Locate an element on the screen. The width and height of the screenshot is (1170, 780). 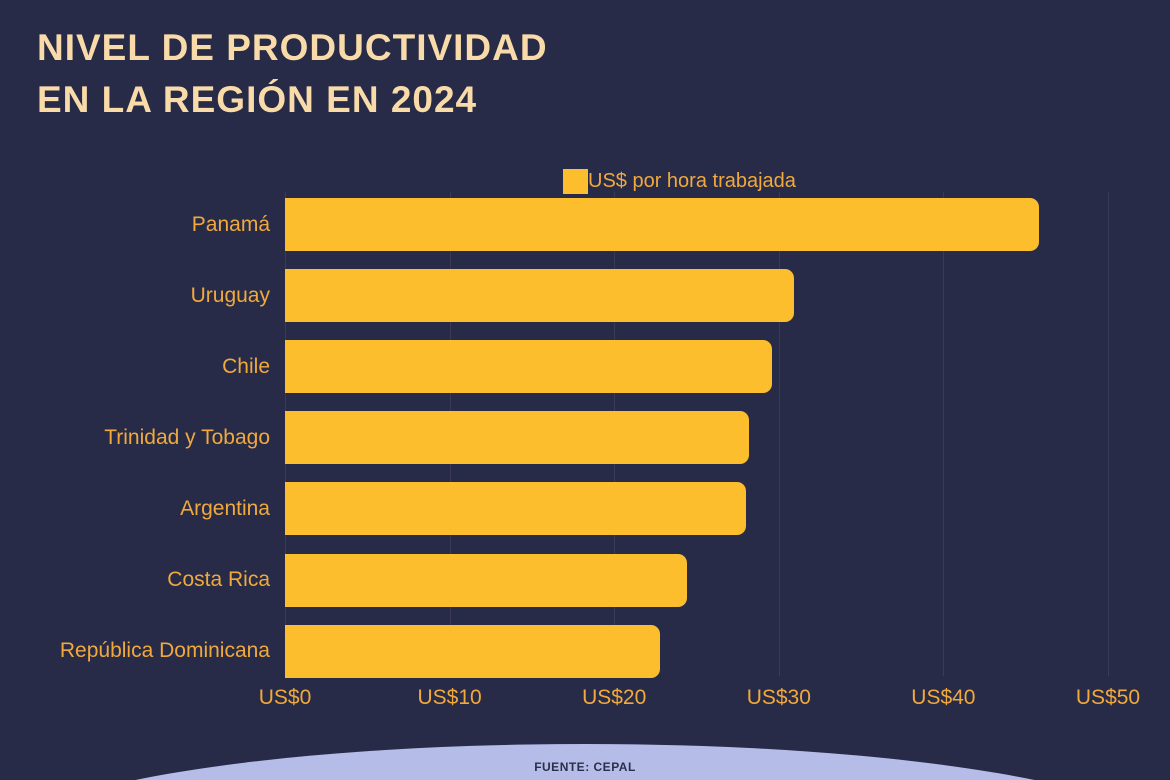
source-credit: FUENTE: CEPAL is located at coordinates (585, 767).